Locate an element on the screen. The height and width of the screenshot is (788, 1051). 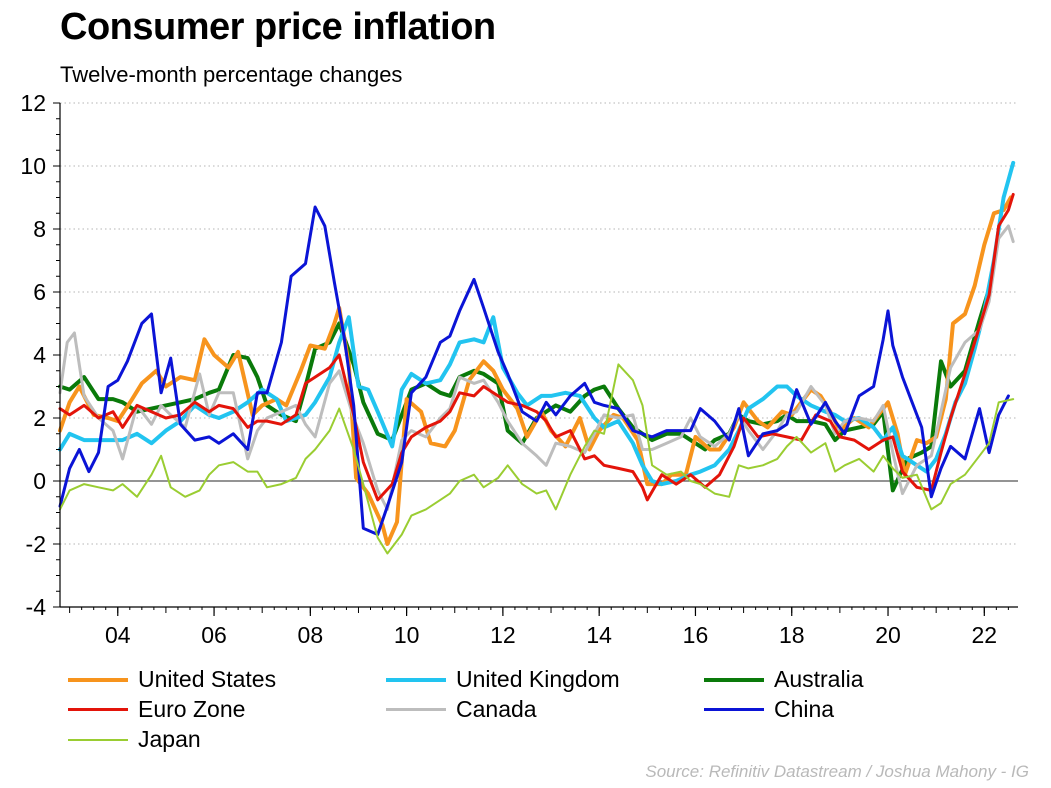
y-tick-label: 12 is located at coordinates (33, 103).